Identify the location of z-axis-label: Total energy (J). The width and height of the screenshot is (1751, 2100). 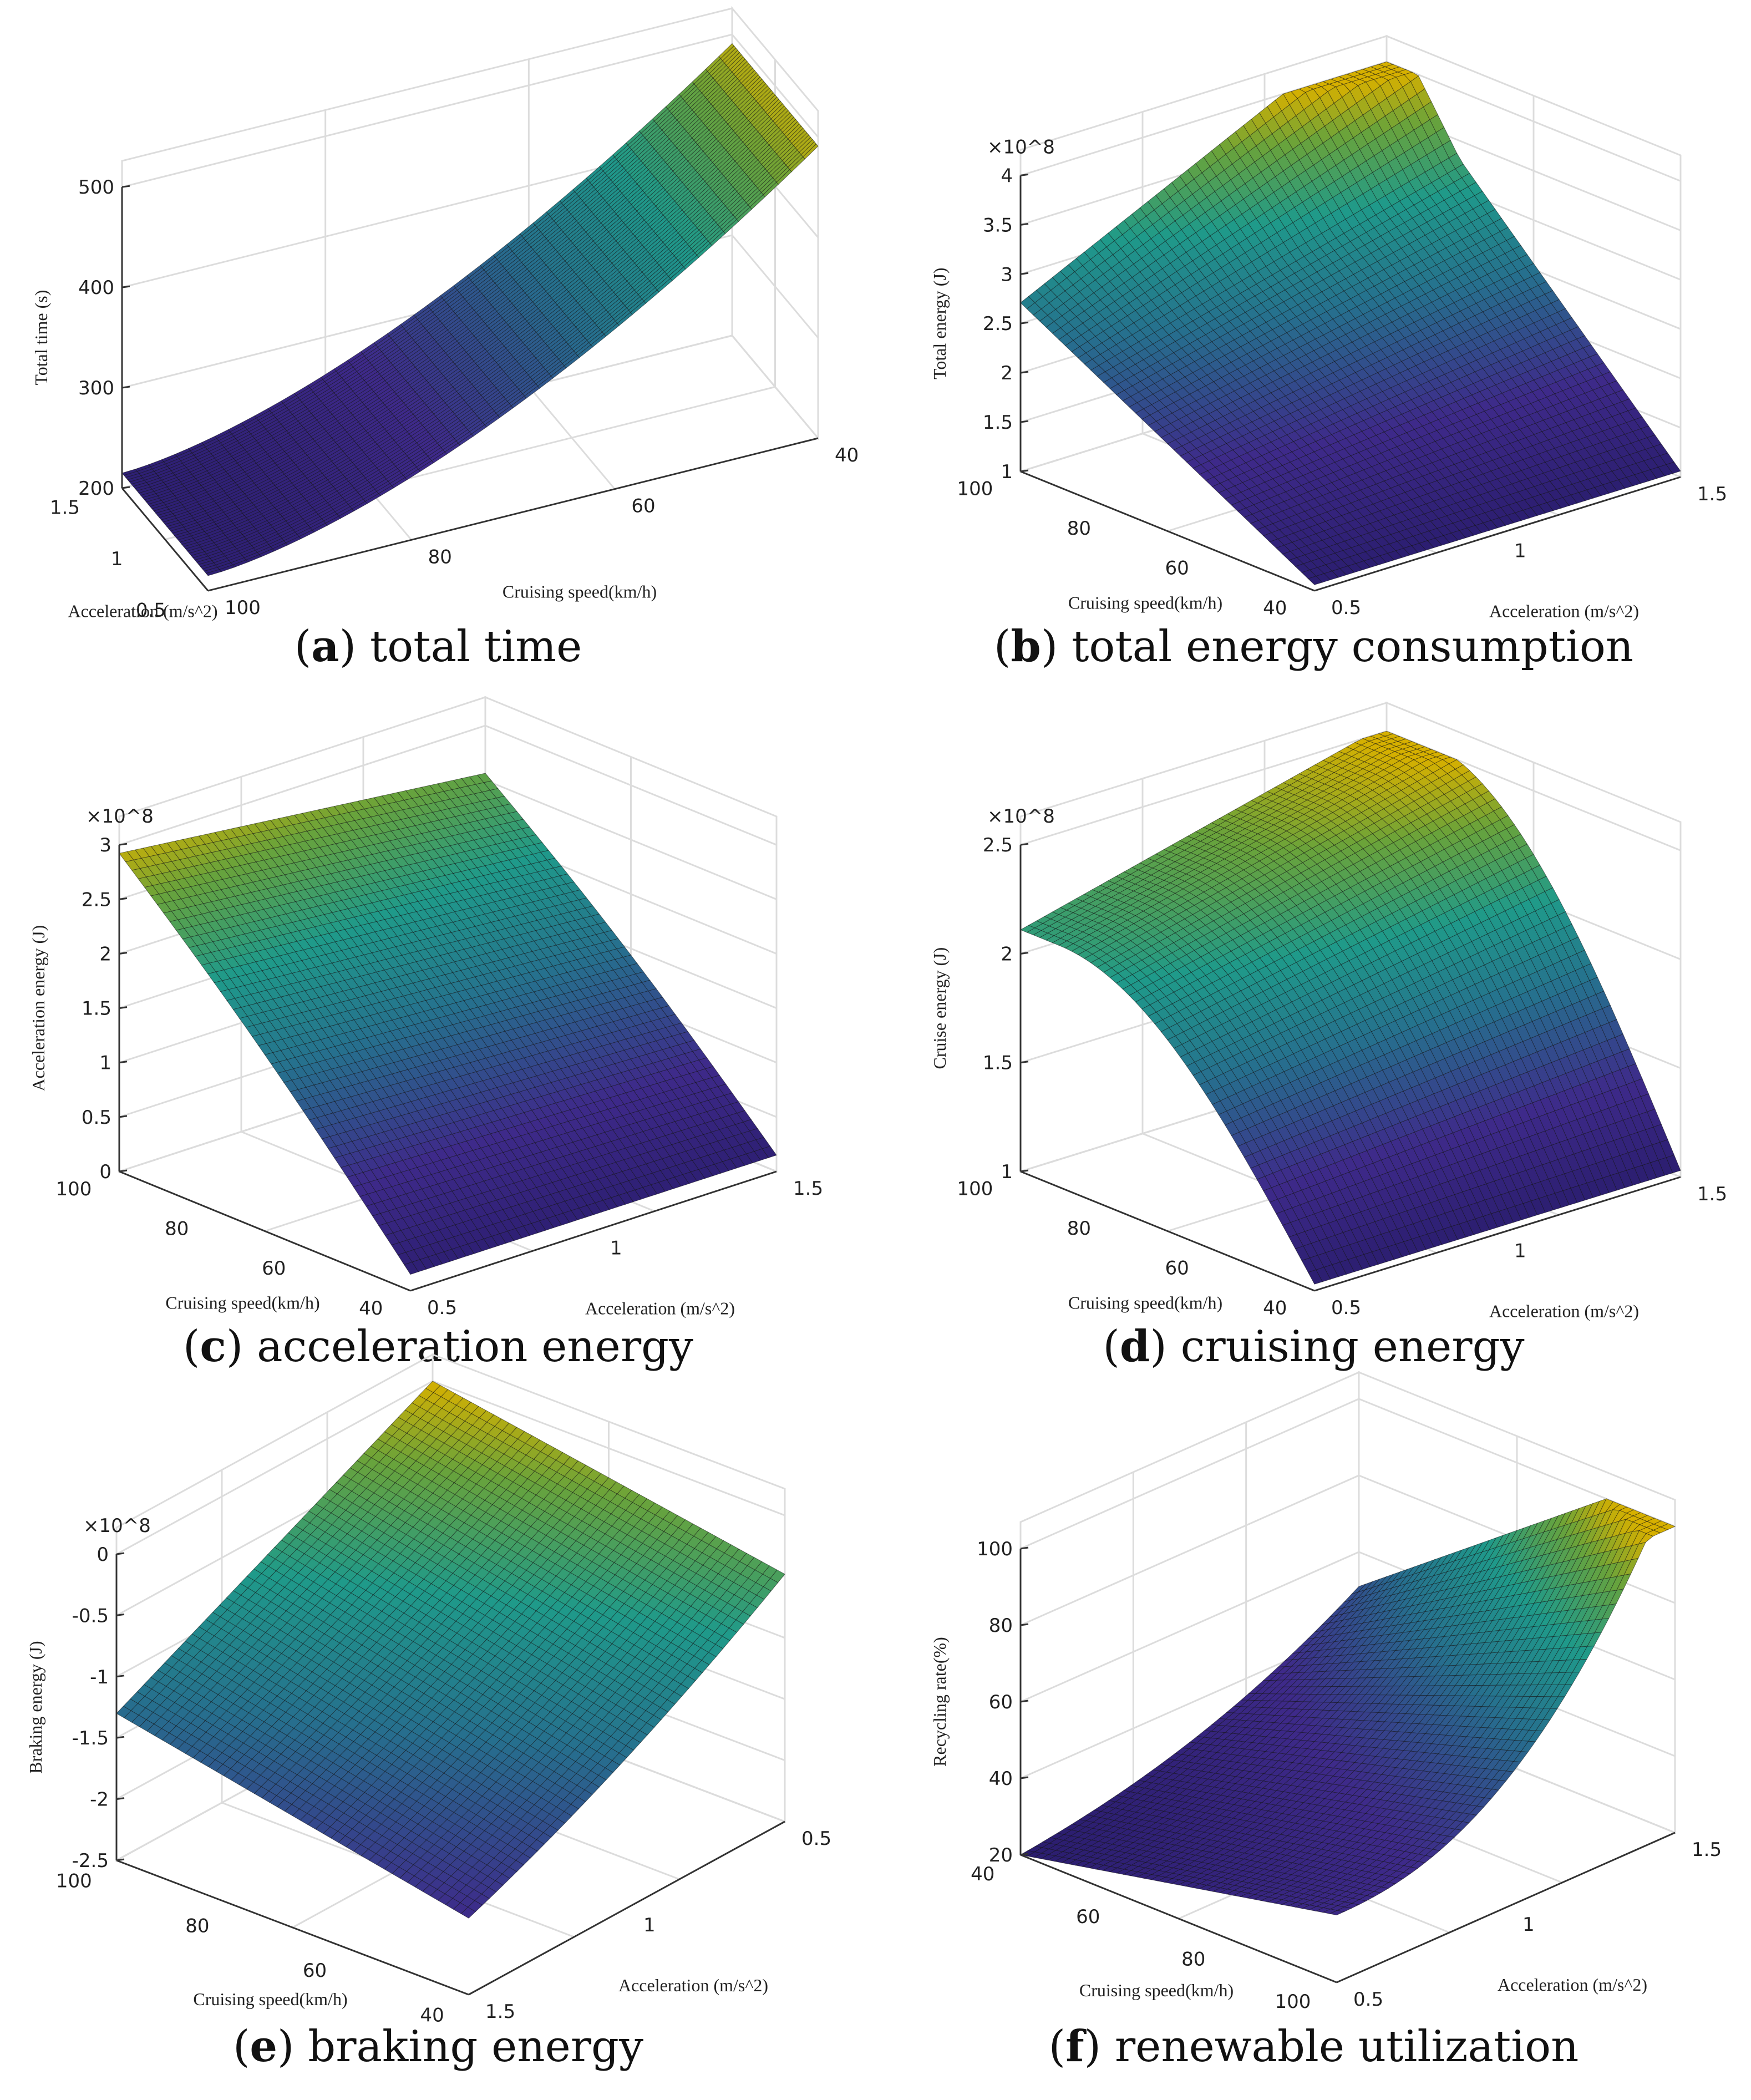
(940, 323).